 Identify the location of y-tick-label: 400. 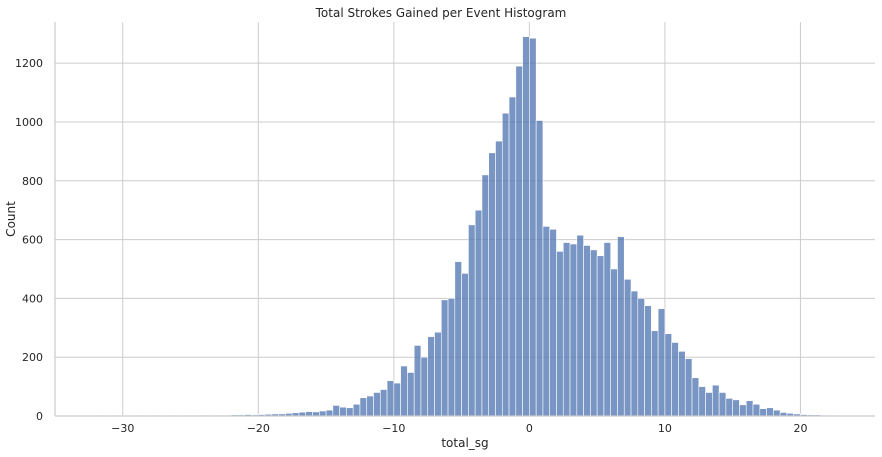
(32, 298).